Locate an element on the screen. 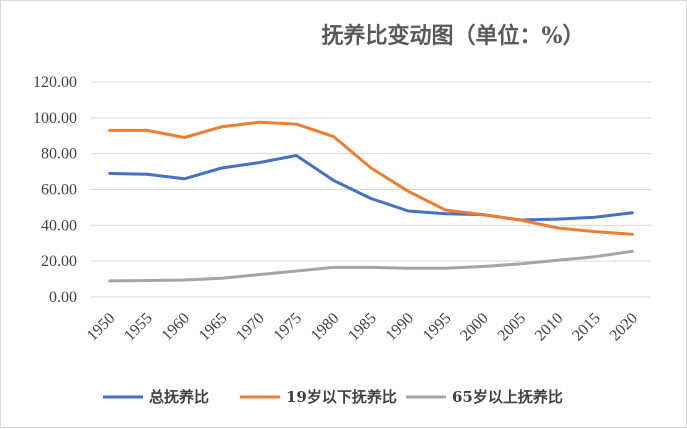 The width and height of the screenshot is (687, 429). x-tick-label: 2010 is located at coordinates (549, 327).